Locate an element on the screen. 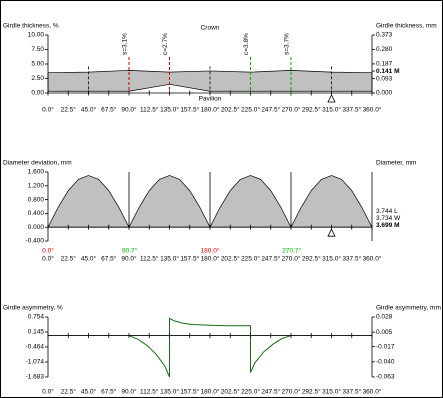 The image size is (443, 398). y-axis-title: Girdle asymmetry, % is located at coordinates (33, 308).